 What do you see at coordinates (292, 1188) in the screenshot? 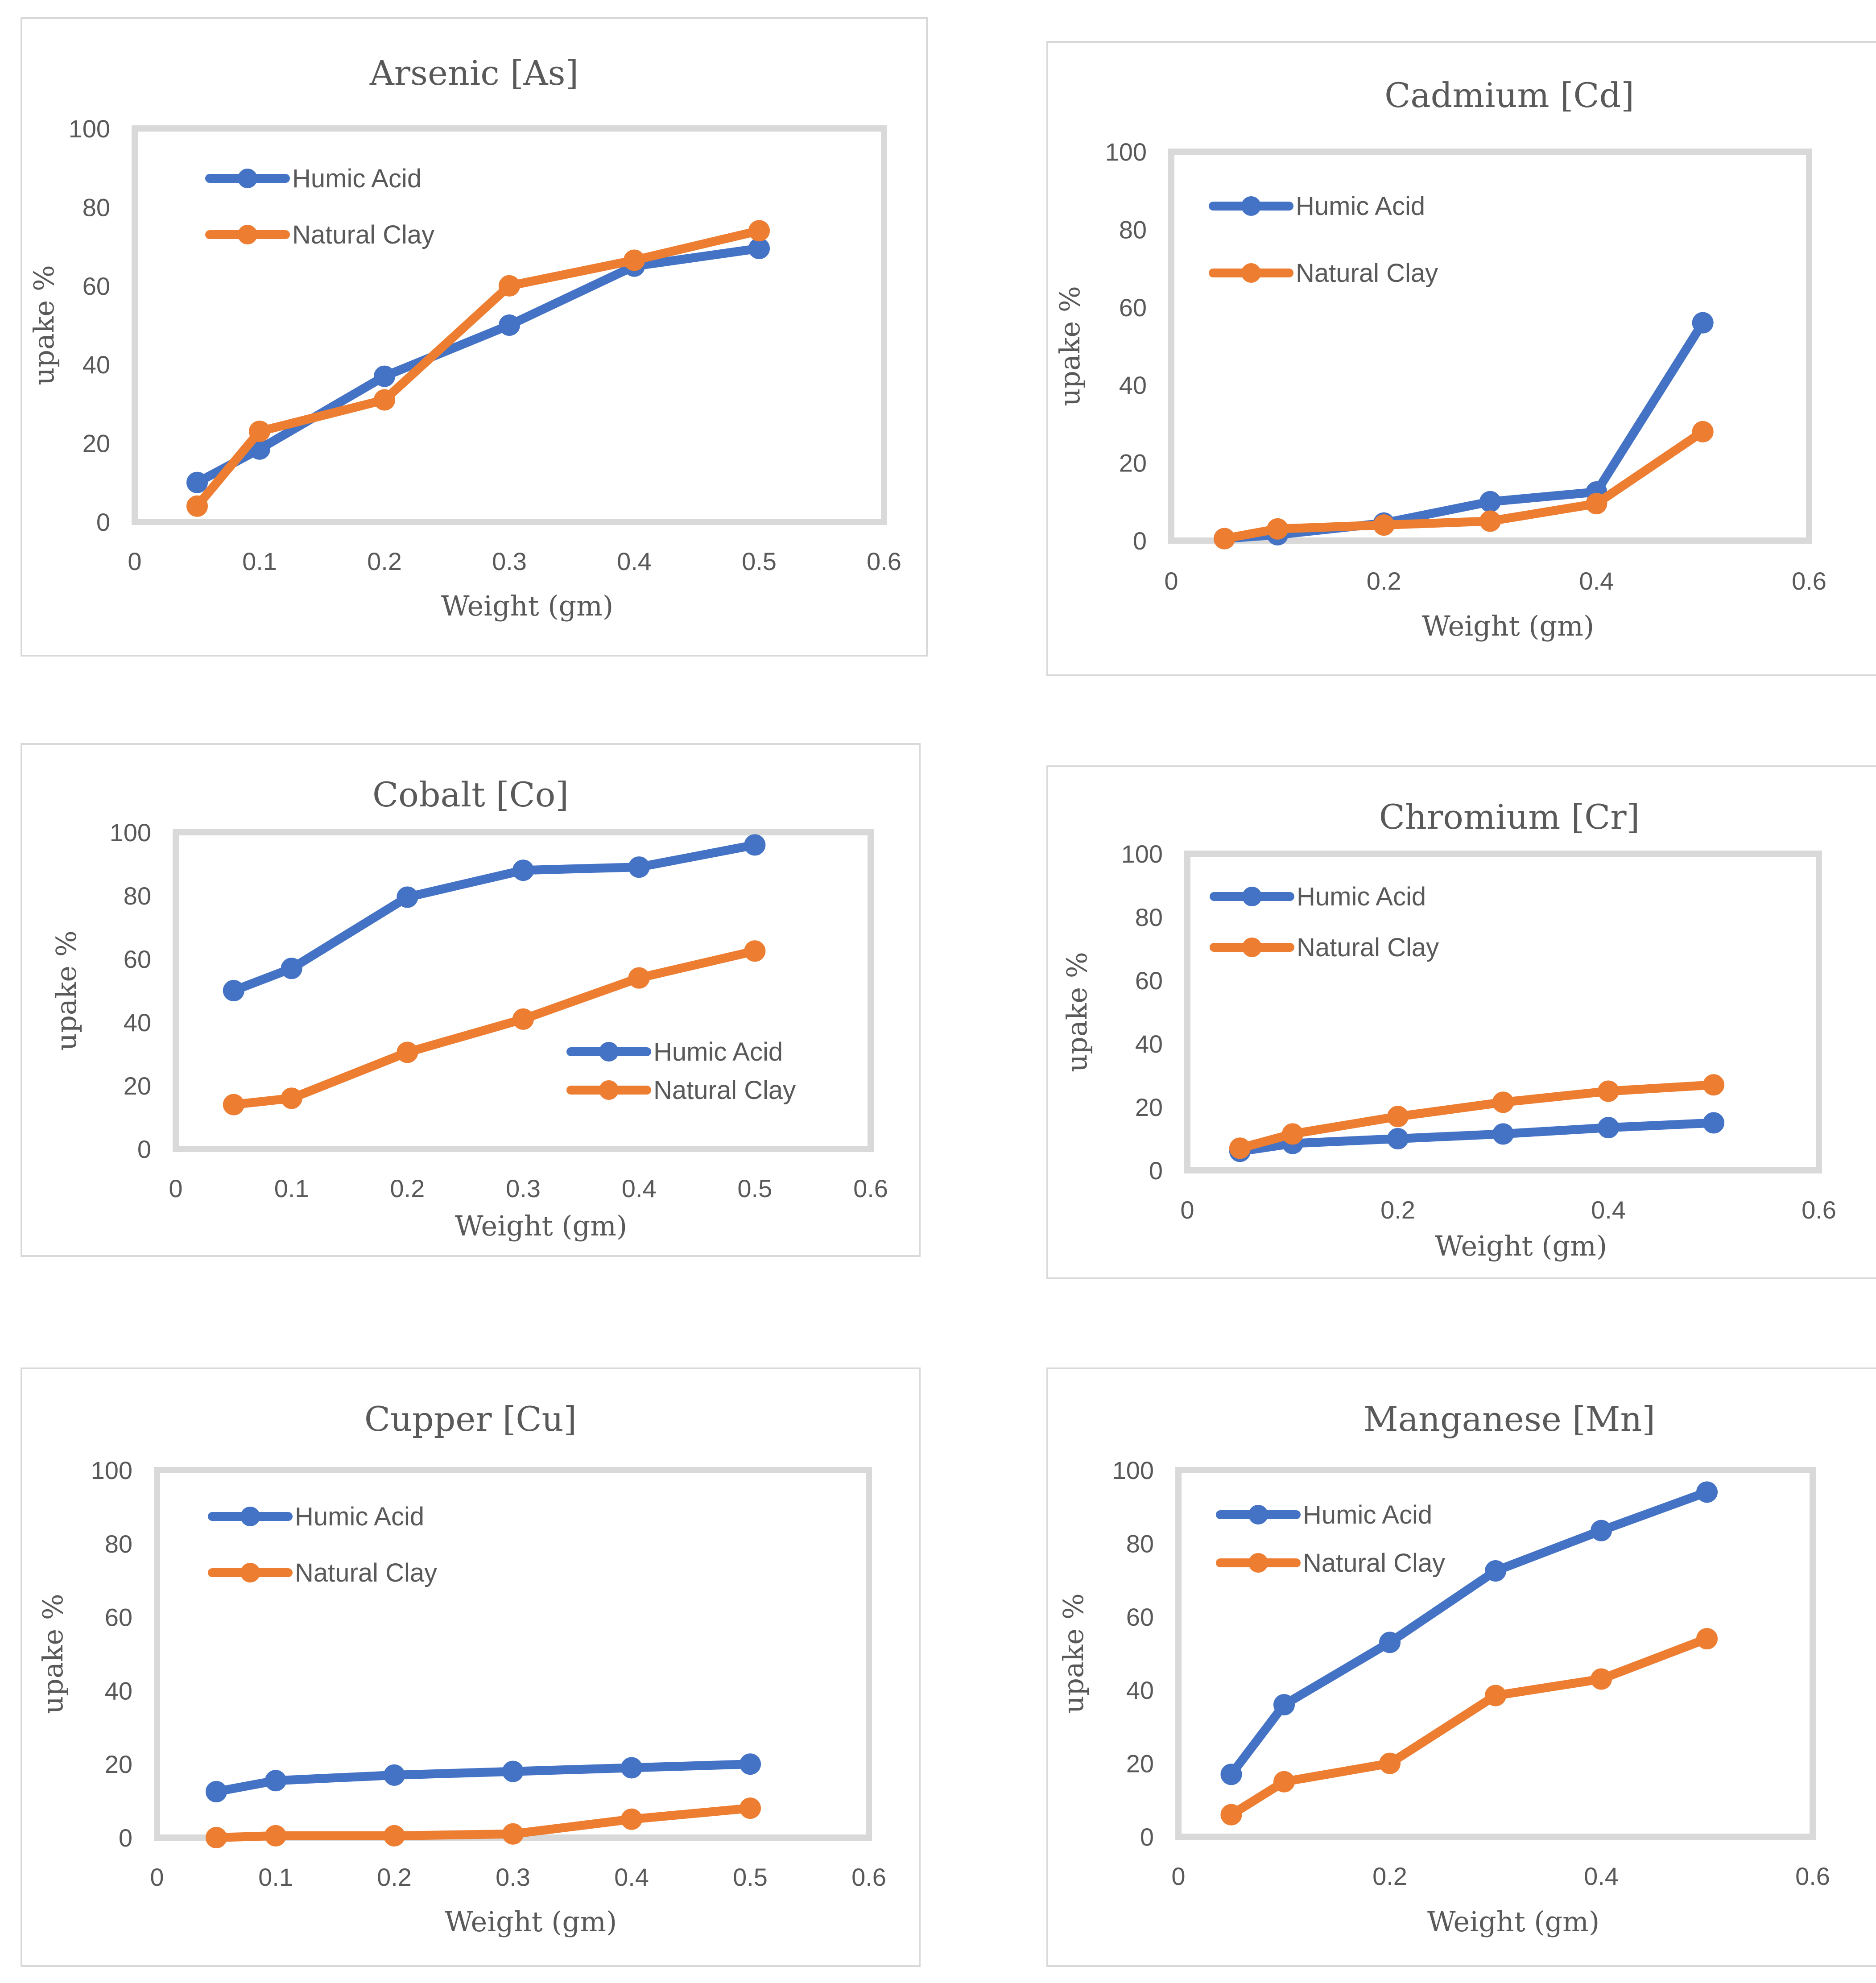
I see `x-tick-label: 0.1` at bounding box center [292, 1188].